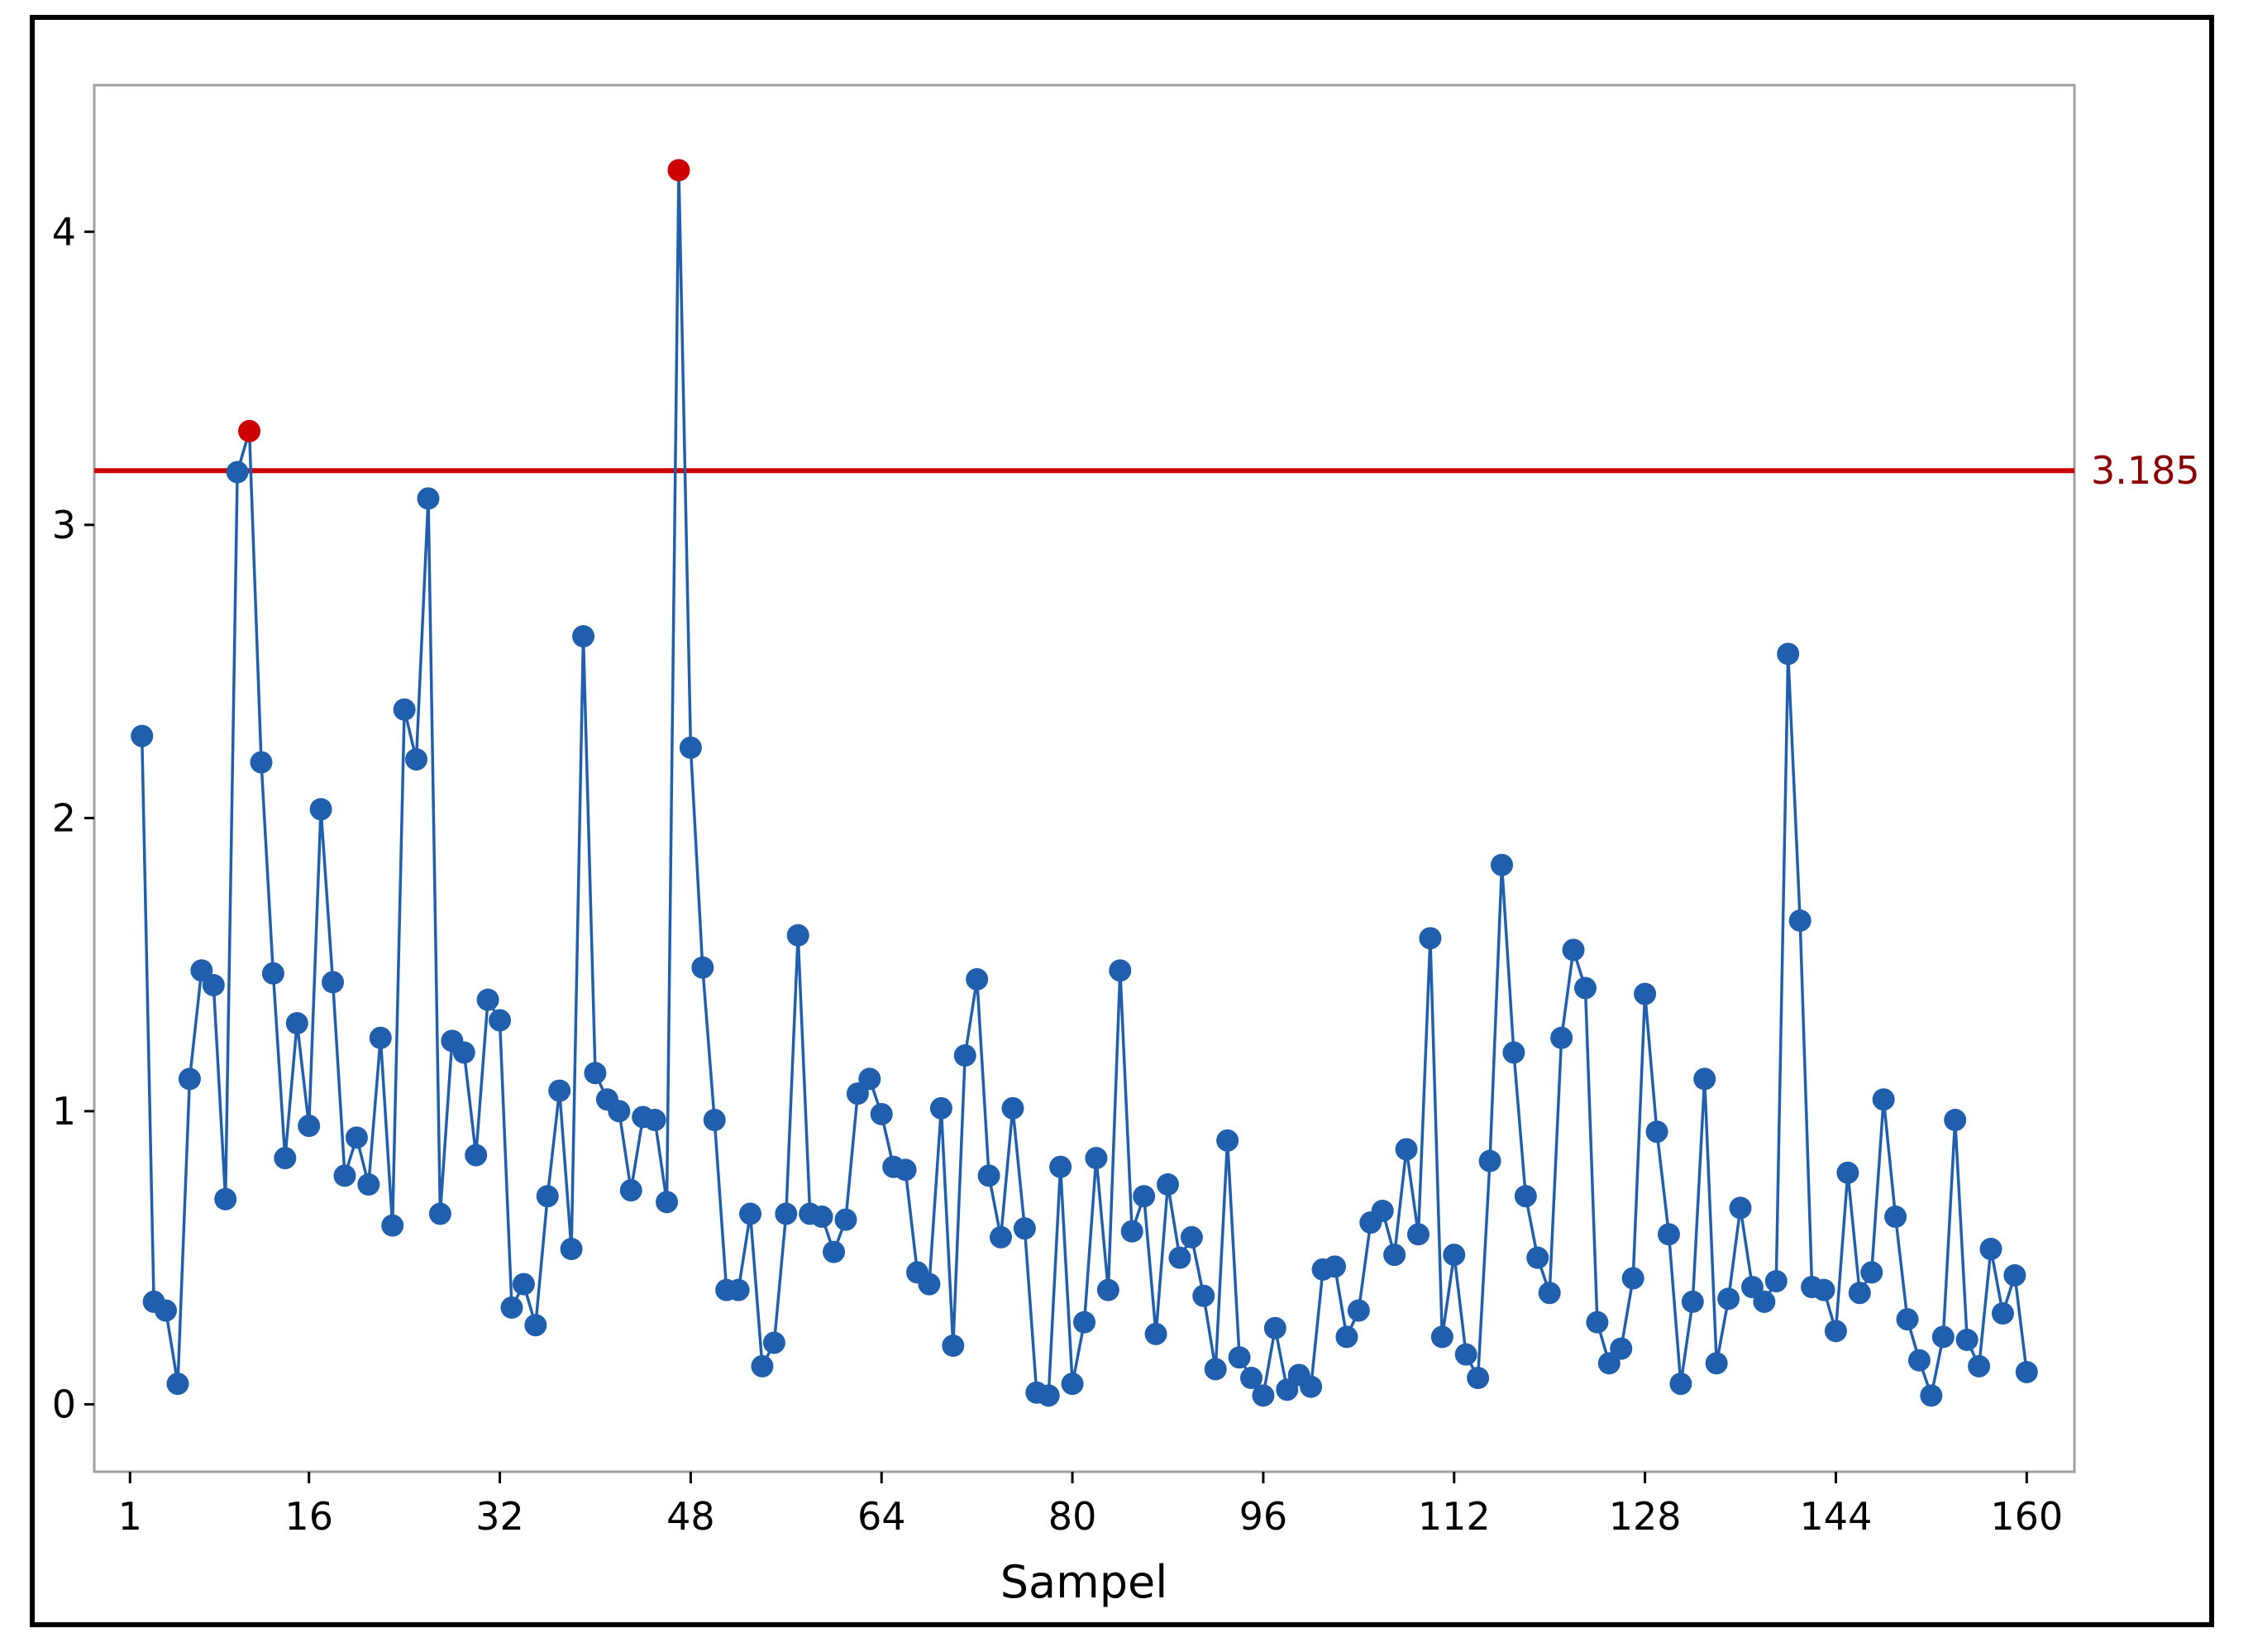 The width and height of the screenshot is (2253, 1652). I want to click on x-axis-title: Sampel, so click(1083, 1582).